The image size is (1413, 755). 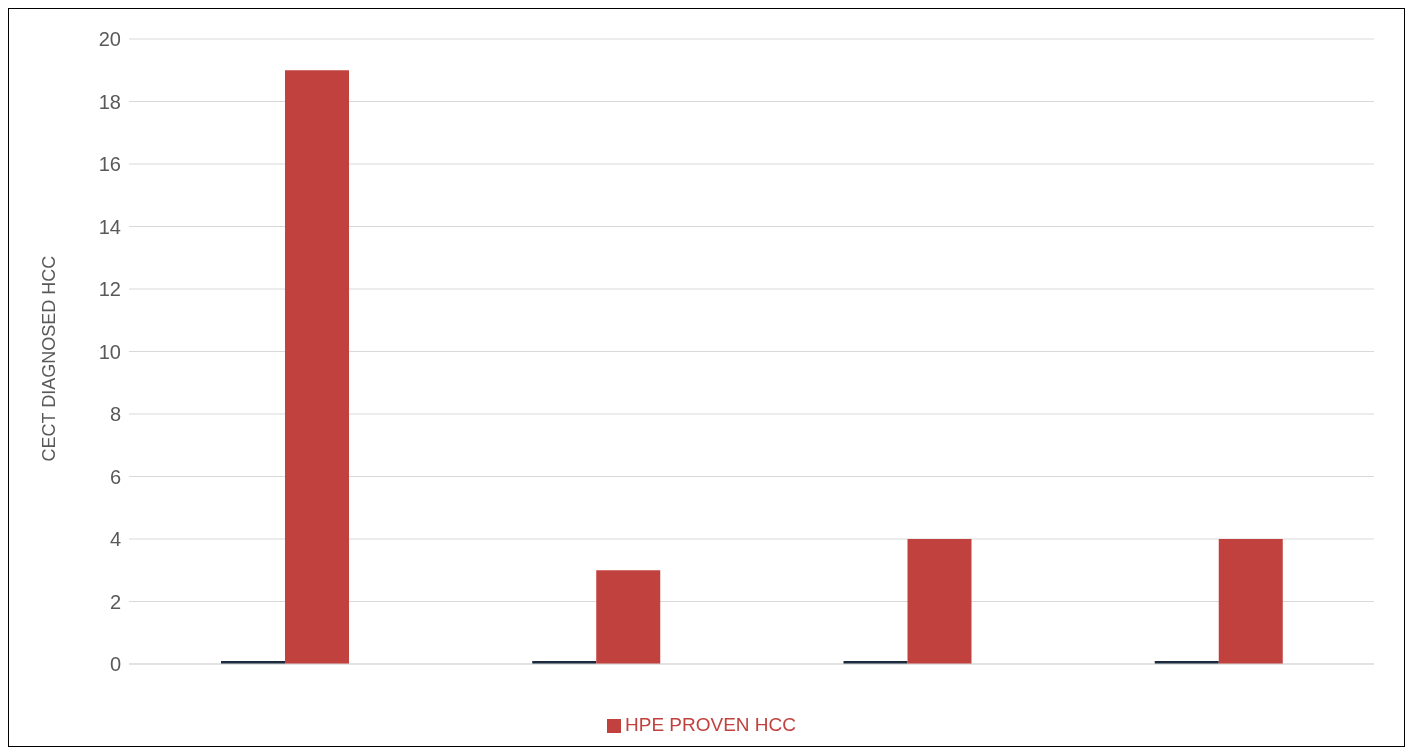 What do you see at coordinates (109, 164) in the screenshot?
I see `y-tick-label: 16` at bounding box center [109, 164].